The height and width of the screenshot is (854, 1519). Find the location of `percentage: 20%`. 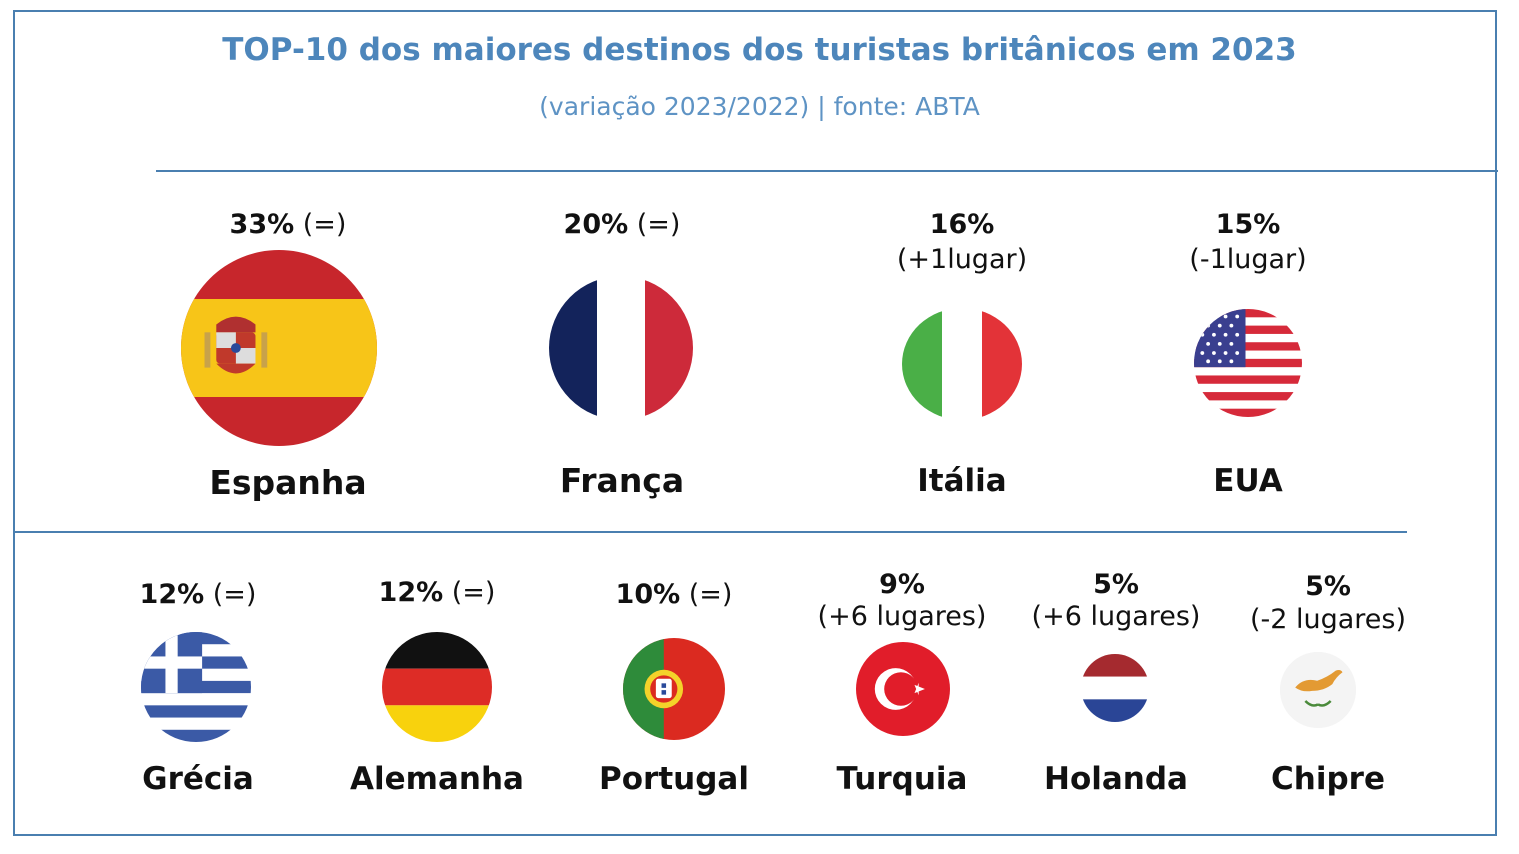

percentage: 20% is located at coordinates (596, 224).